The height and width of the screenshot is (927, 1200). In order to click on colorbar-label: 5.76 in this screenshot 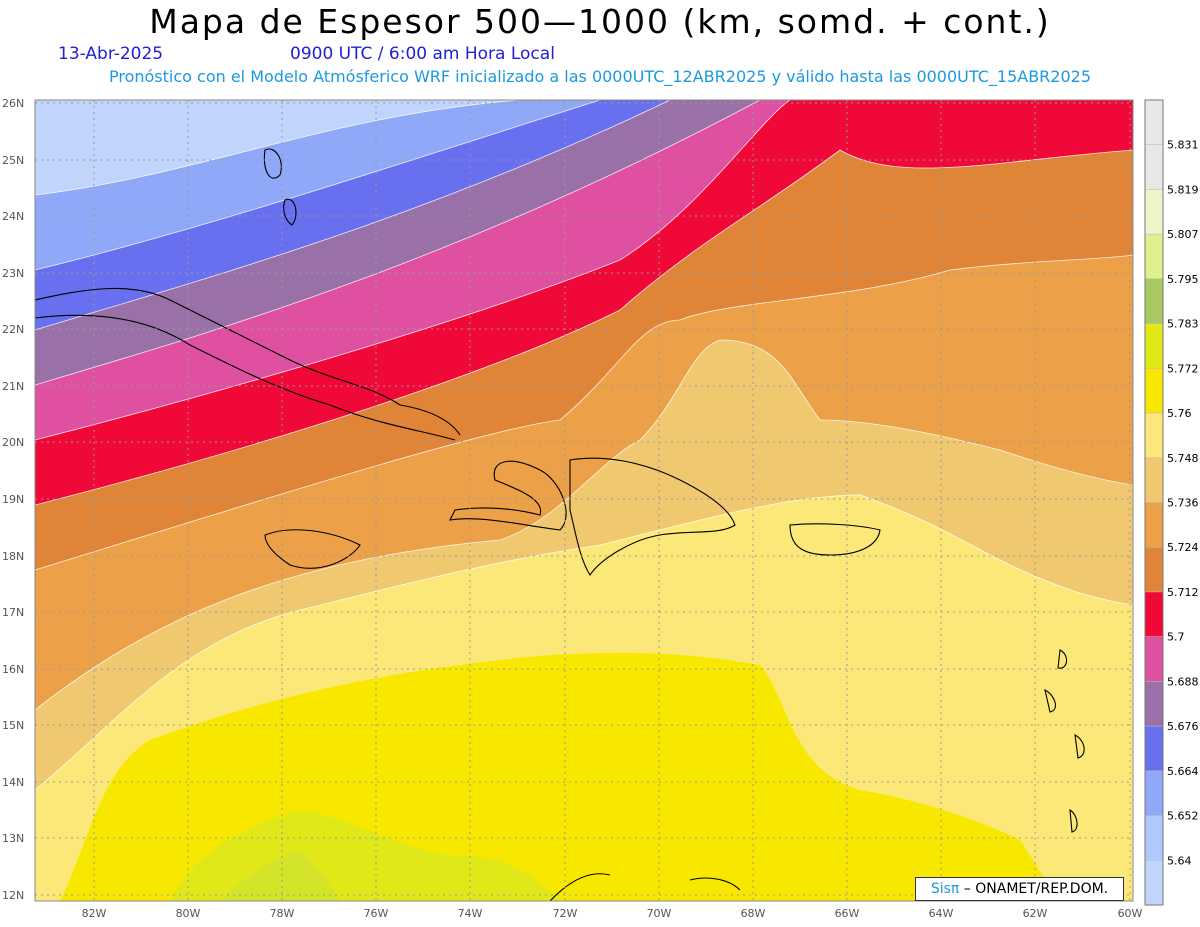, I will do `click(1179, 413)`.